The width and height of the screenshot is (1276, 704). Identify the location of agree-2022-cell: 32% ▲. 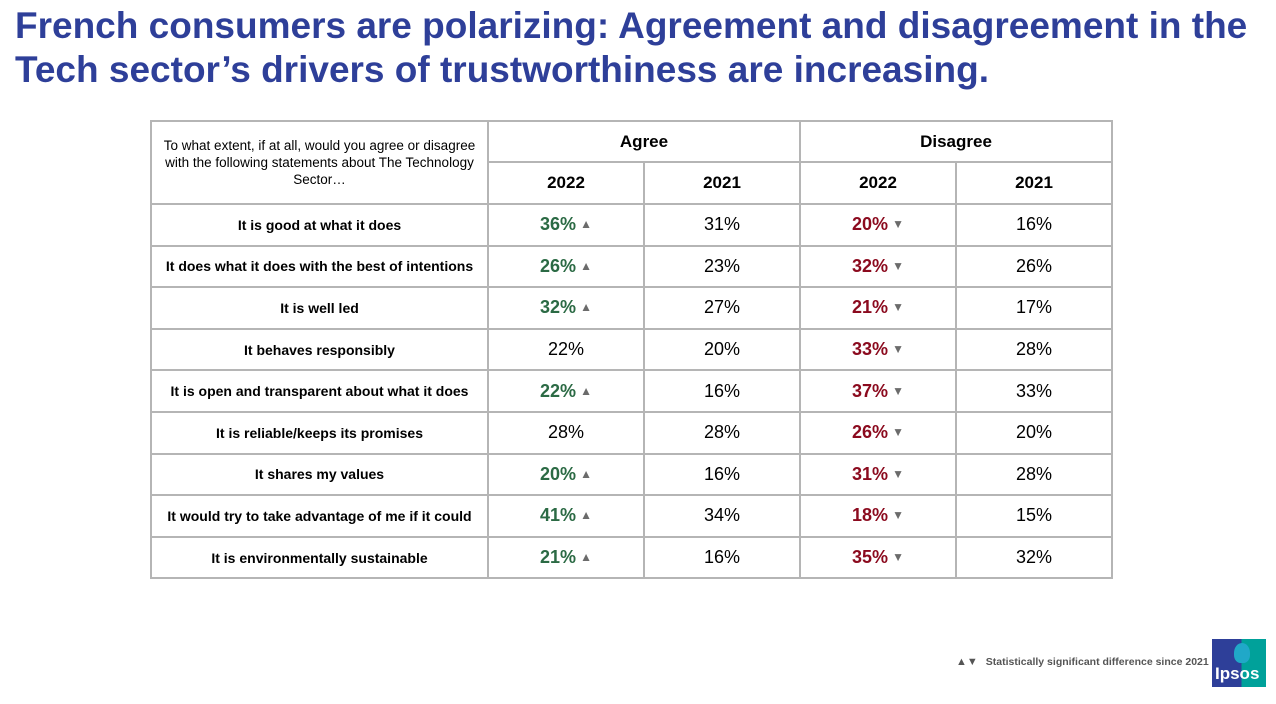
(566, 308).